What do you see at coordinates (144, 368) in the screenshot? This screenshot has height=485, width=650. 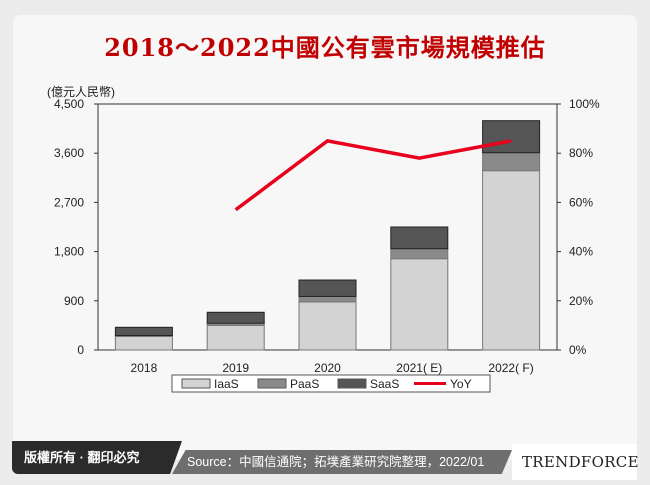 I see `x-tick-label: 2018` at bounding box center [144, 368].